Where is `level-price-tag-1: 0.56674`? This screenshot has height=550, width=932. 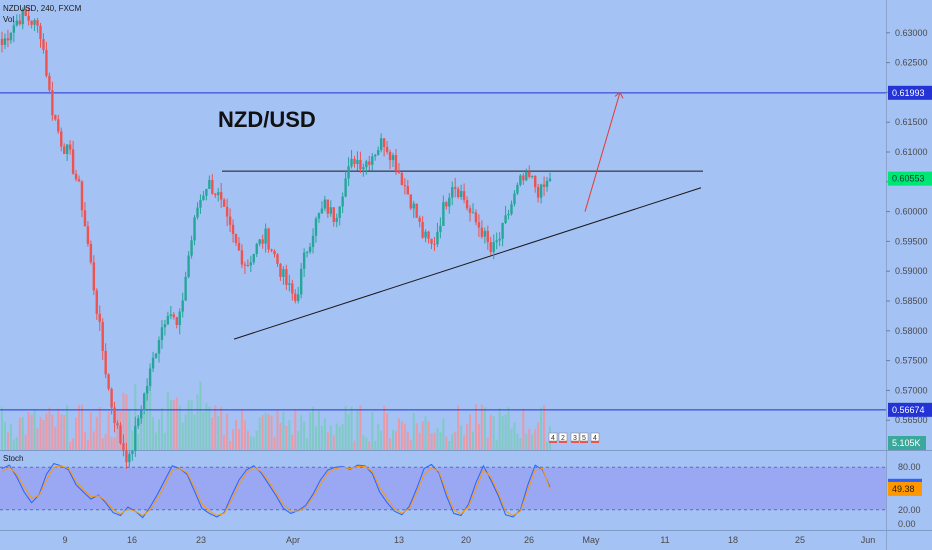
level-price-tag-1: 0.56674 is located at coordinates (910, 409).